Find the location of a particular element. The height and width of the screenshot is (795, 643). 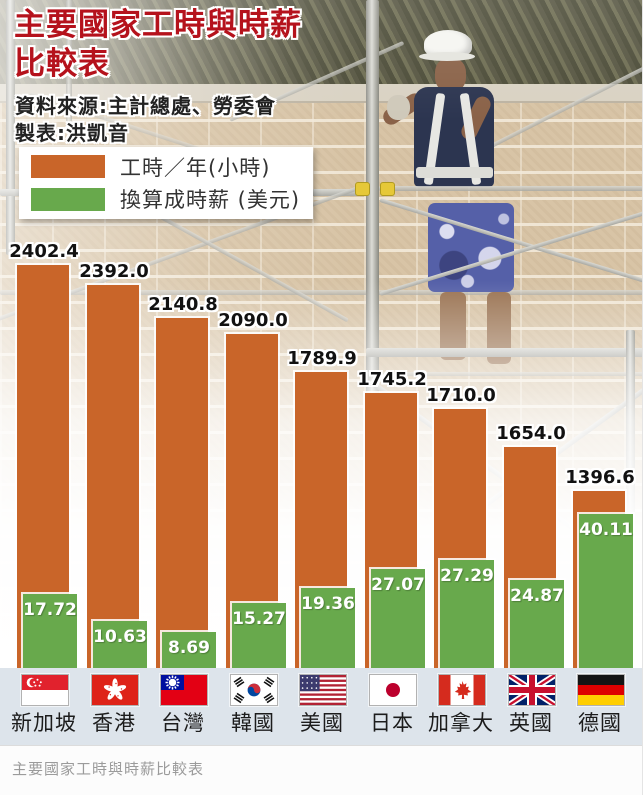

wage-value-label: 27.07 is located at coordinates (398, 585).